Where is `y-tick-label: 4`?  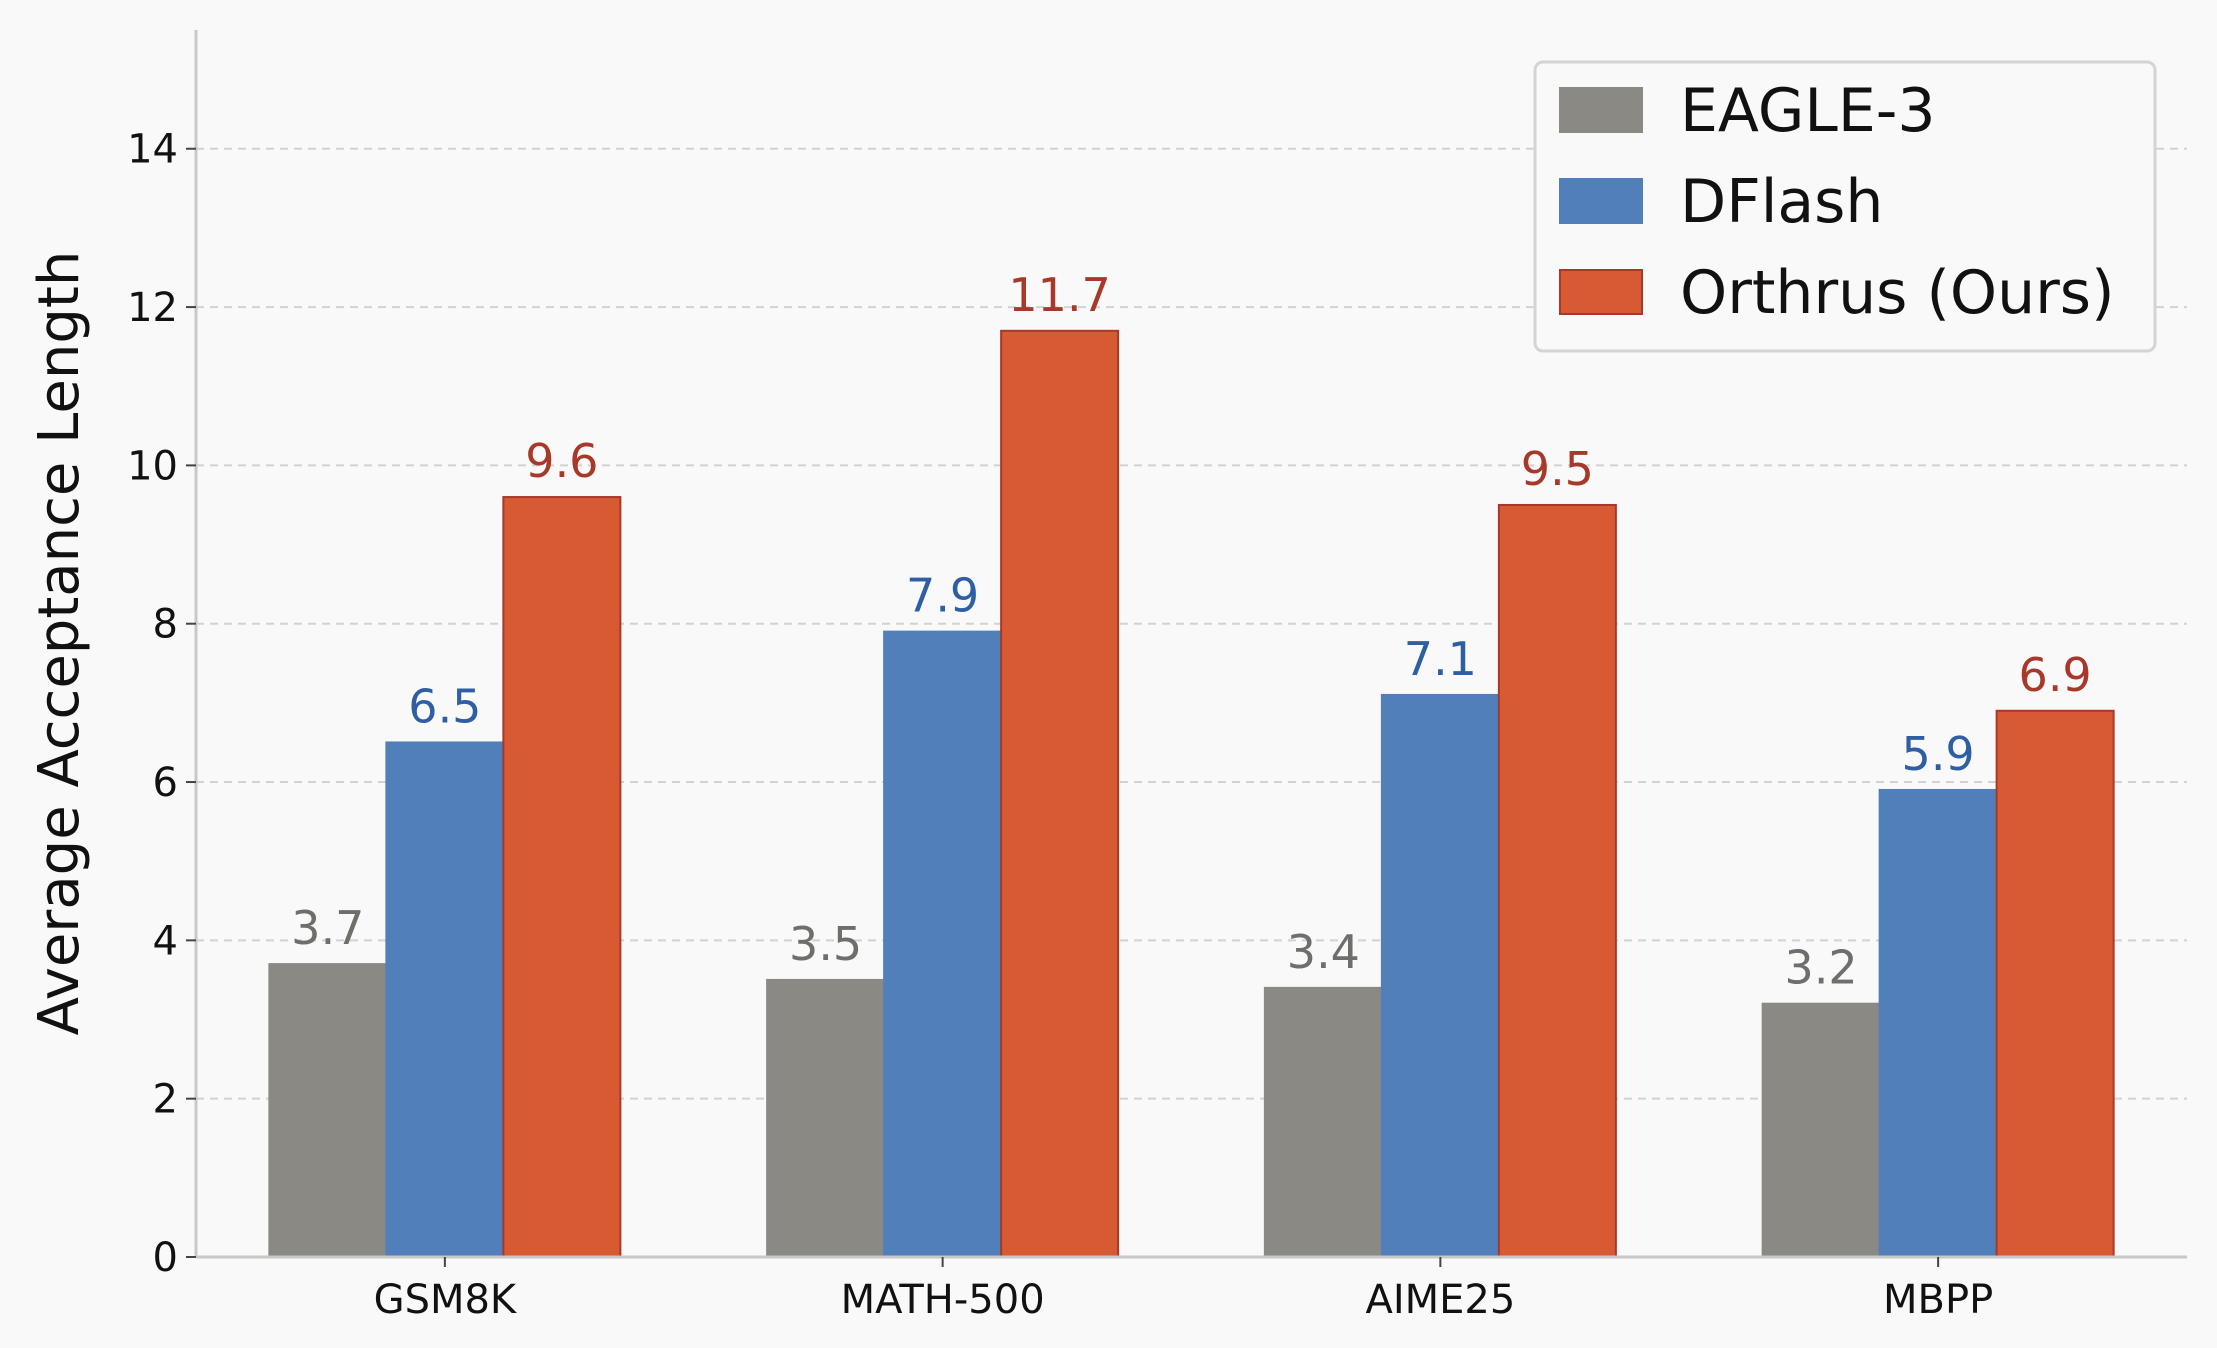
y-tick-label: 4 is located at coordinates (165, 941).